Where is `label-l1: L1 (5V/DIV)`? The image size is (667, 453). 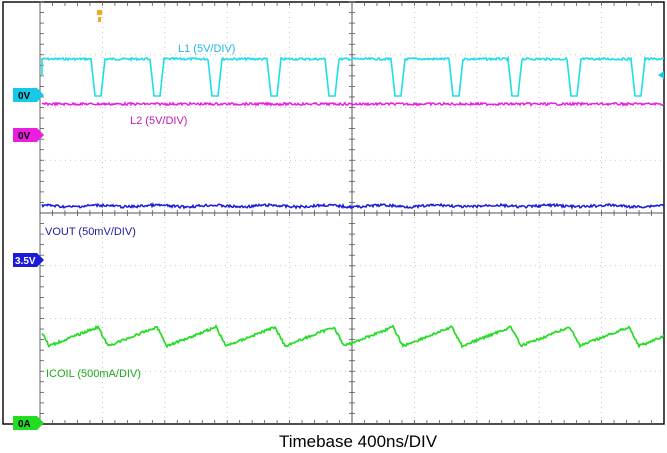 label-l1: L1 (5V/DIV) is located at coordinates (206, 49).